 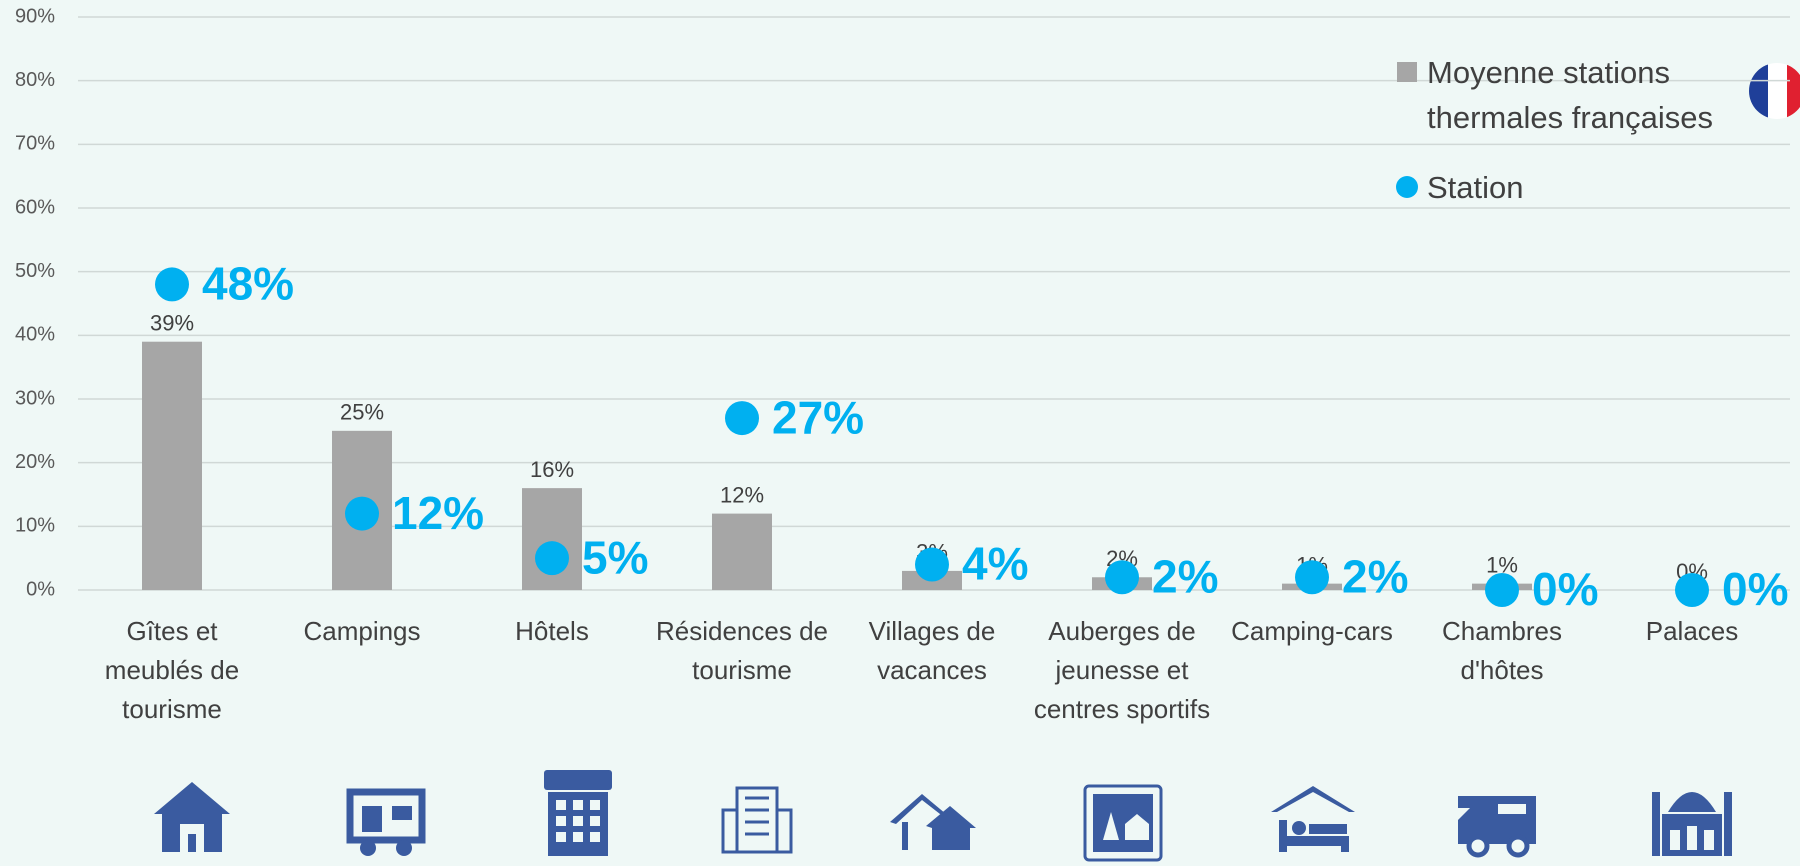 What do you see at coordinates (1475, 187) in the screenshot?
I see `legend-label: Station` at bounding box center [1475, 187].